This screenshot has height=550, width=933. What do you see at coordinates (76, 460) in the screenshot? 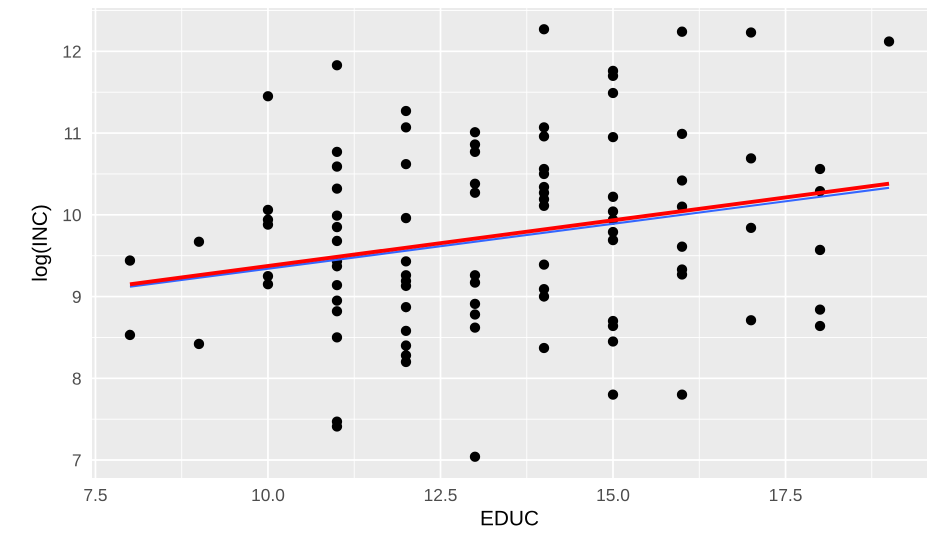
I see `y-tick-label: 7` at bounding box center [76, 460].